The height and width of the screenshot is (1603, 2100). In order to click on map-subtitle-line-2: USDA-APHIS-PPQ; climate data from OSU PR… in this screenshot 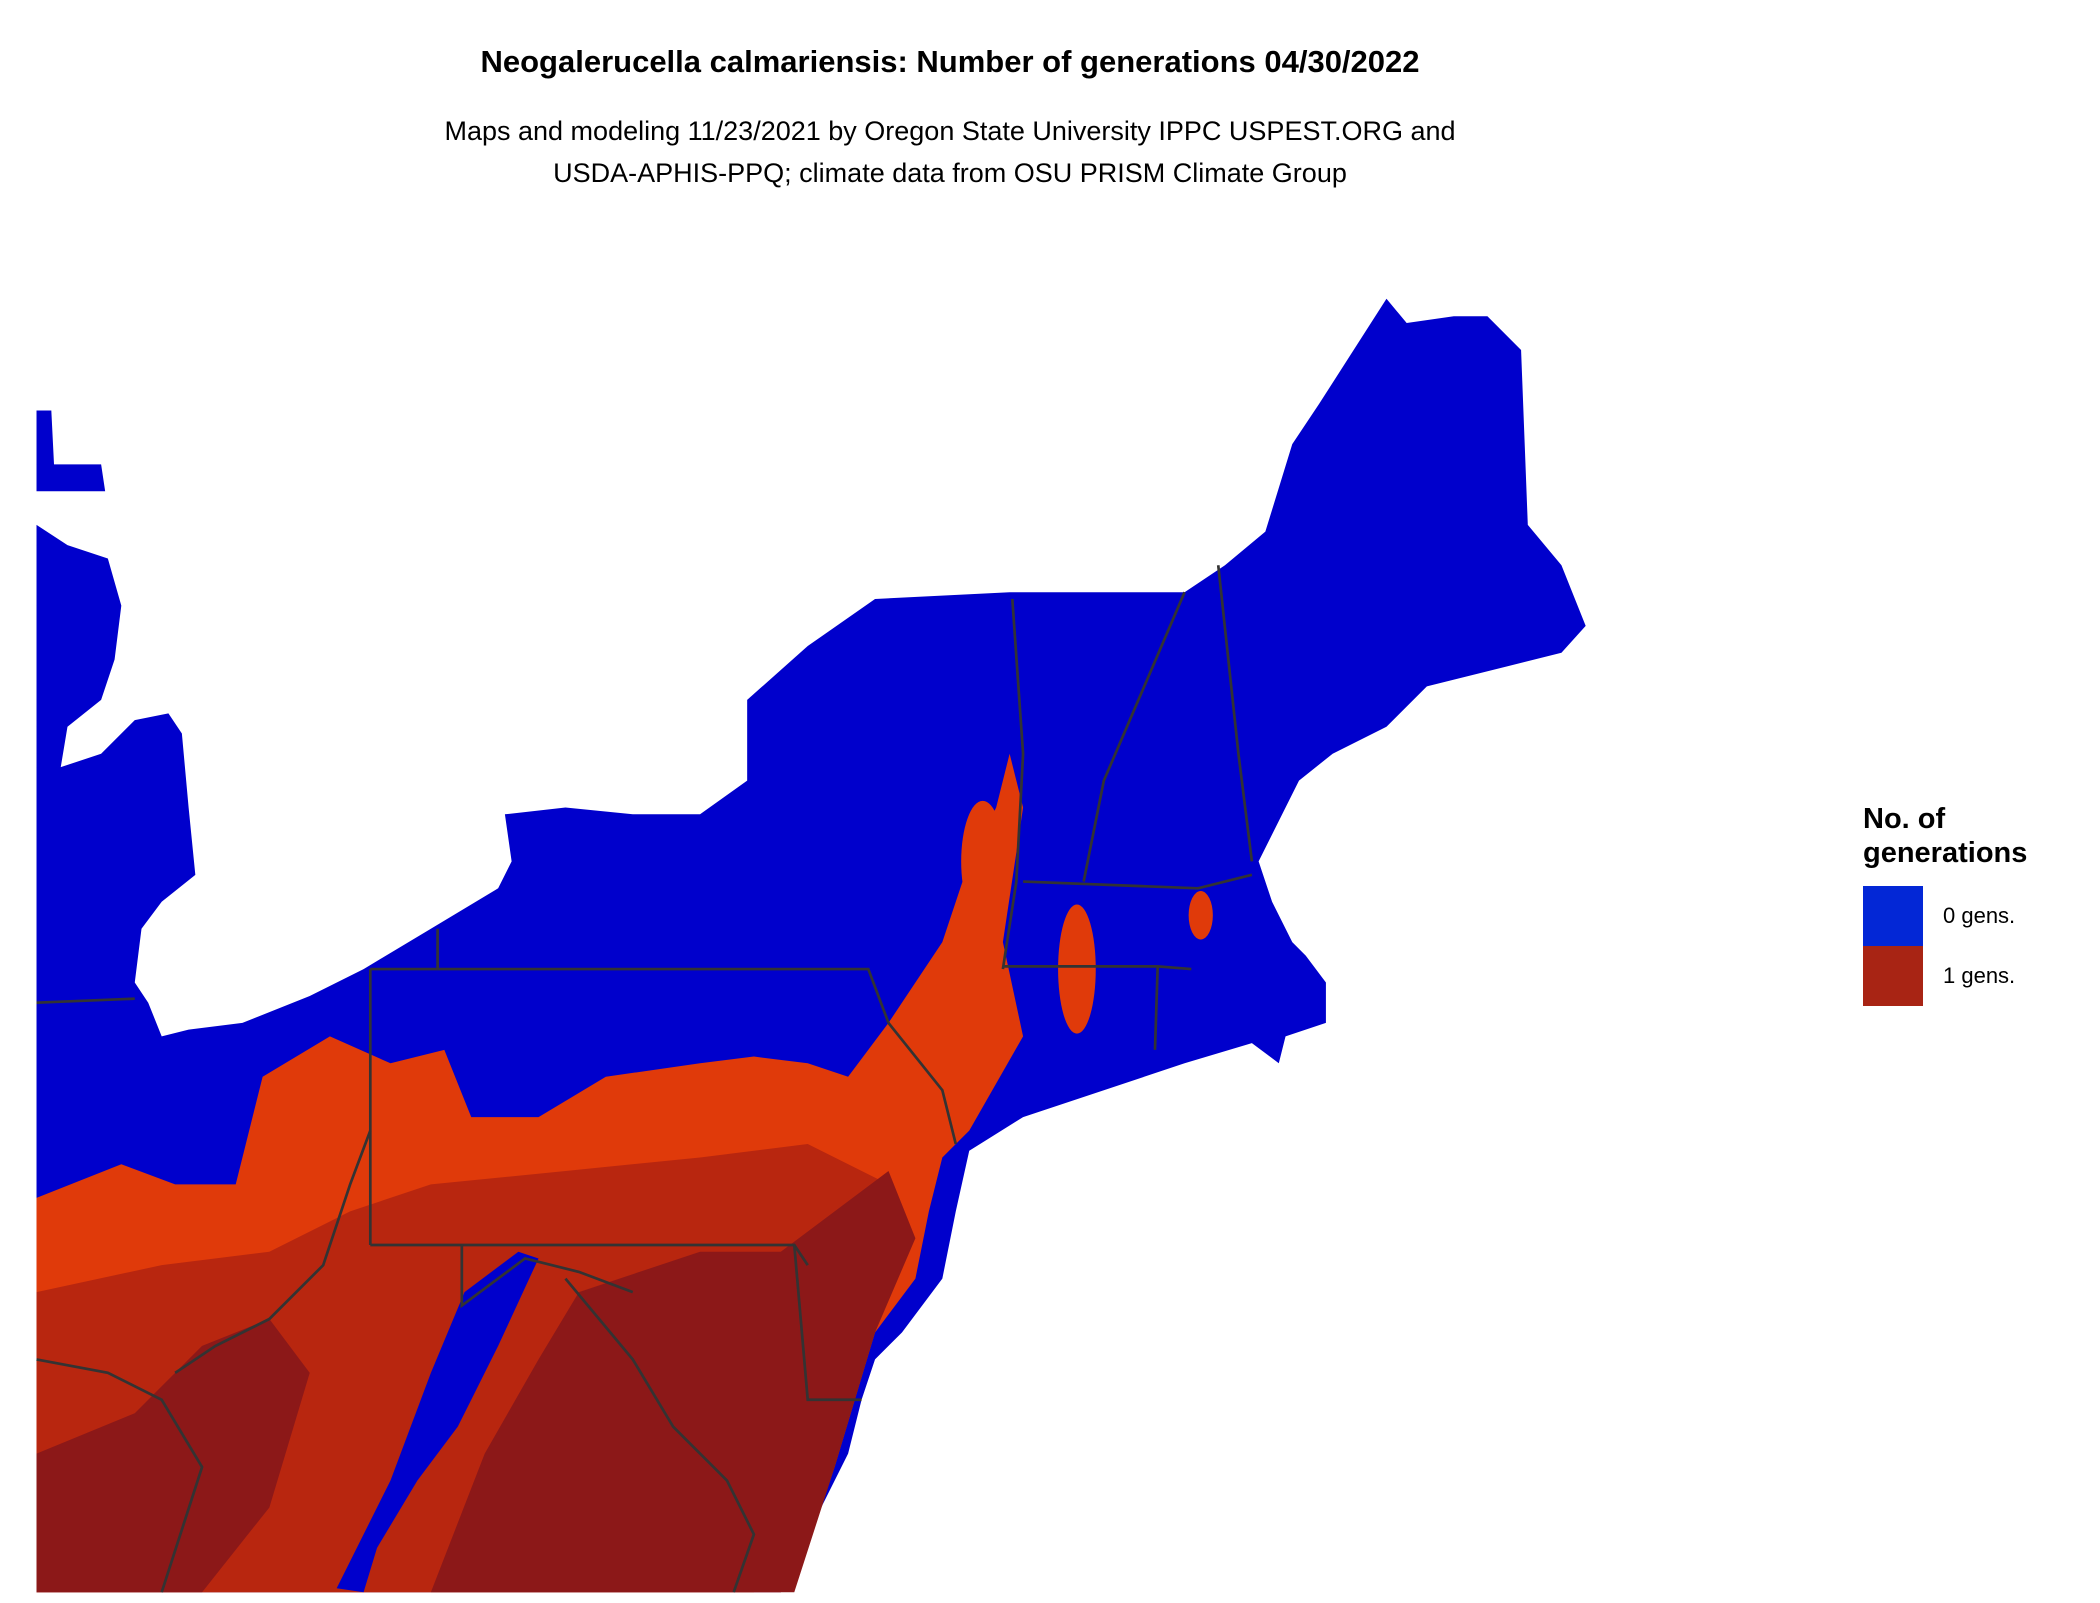, I will do `click(950, 173)`.